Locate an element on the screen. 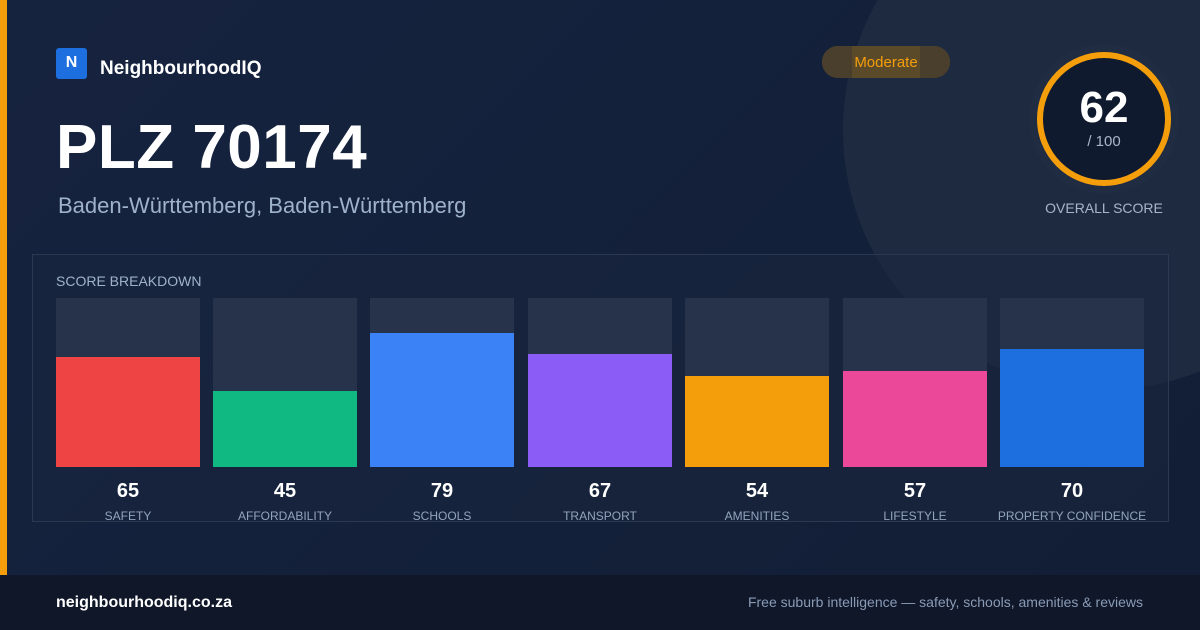 The image size is (1200, 630). breakdown-title: SCORE BREAKDOWN is located at coordinates (129, 281).